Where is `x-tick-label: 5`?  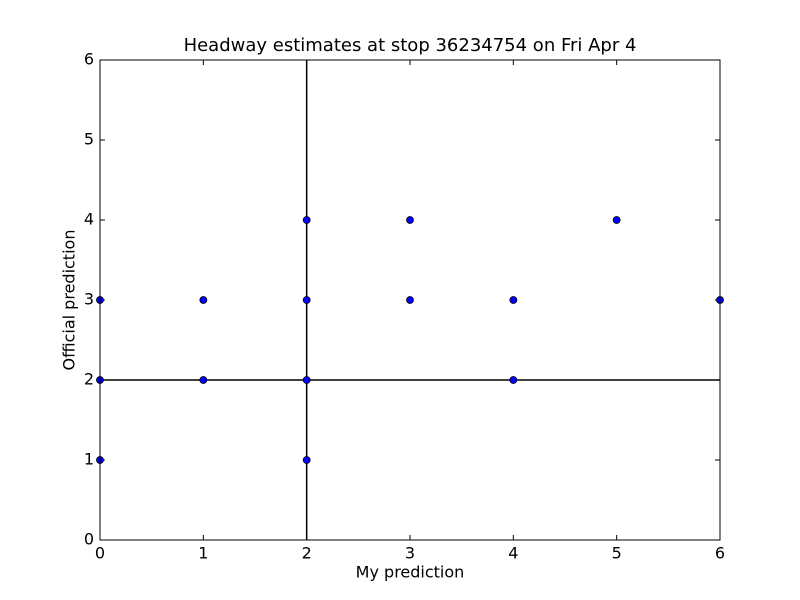
x-tick-label: 5 is located at coordinates (617, 553).